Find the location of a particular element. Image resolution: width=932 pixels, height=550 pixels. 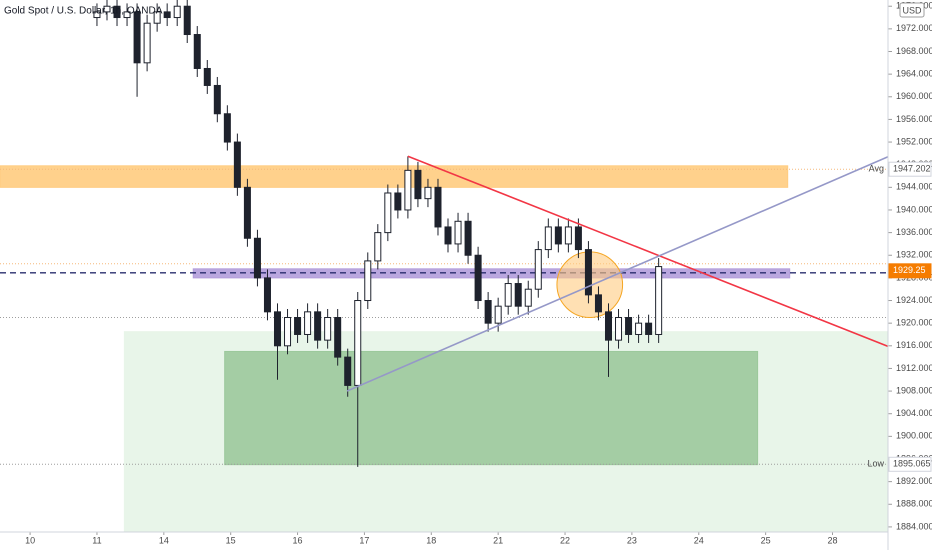

y-tick-label: 1908.000 is located at coordinates (914, 390).